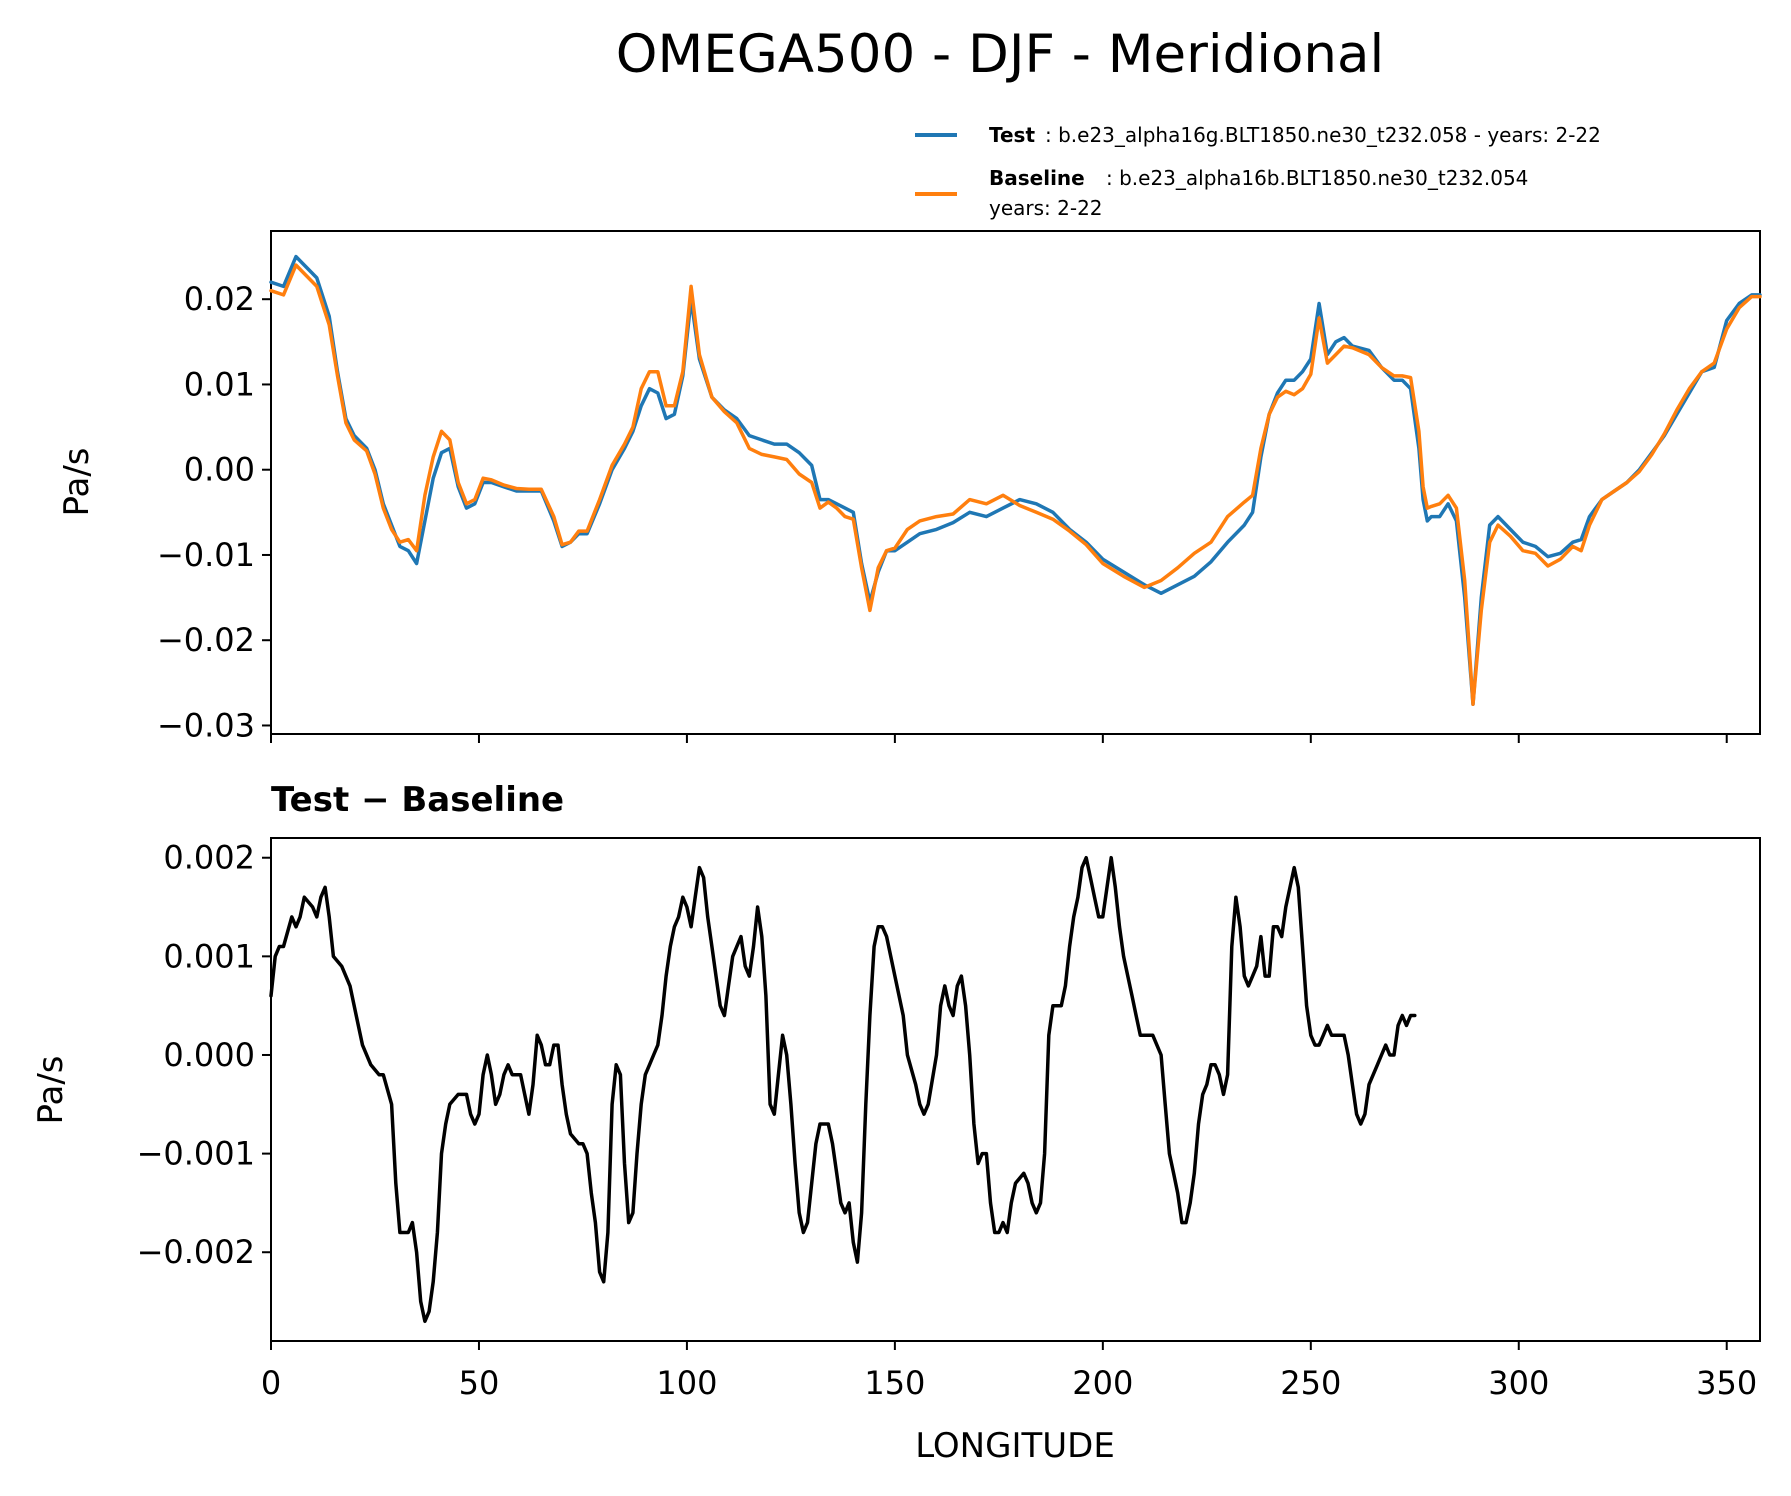  I want to click on bottom-x-axis: 0 50 100 150 200 250 300 350, so click(1009, 1371).